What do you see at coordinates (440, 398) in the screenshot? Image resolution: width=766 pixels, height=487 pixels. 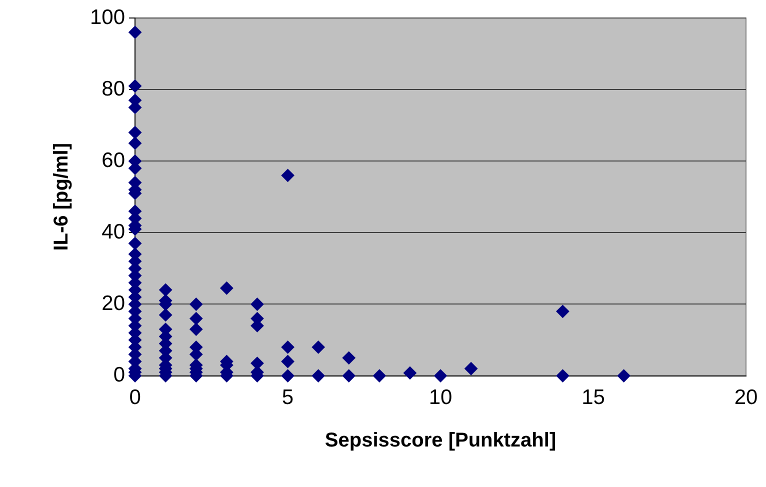 I see `x-tick-label: 10` at bounding box center [440, 398].